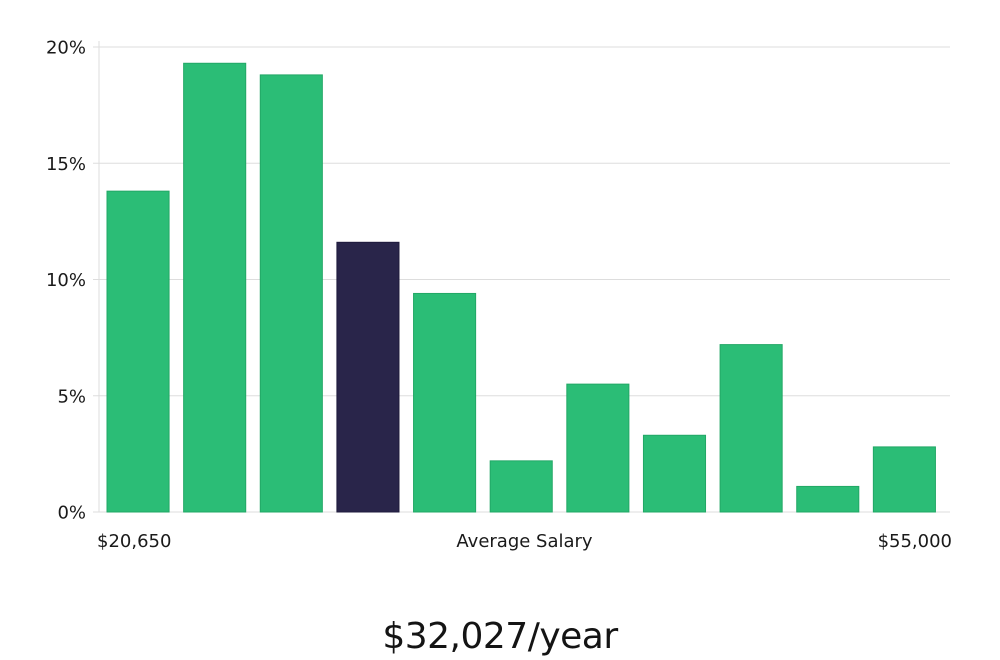 This screenshot has width=1000, height=660. I want to click on y-tick-label: 15%, so click(66, 164).